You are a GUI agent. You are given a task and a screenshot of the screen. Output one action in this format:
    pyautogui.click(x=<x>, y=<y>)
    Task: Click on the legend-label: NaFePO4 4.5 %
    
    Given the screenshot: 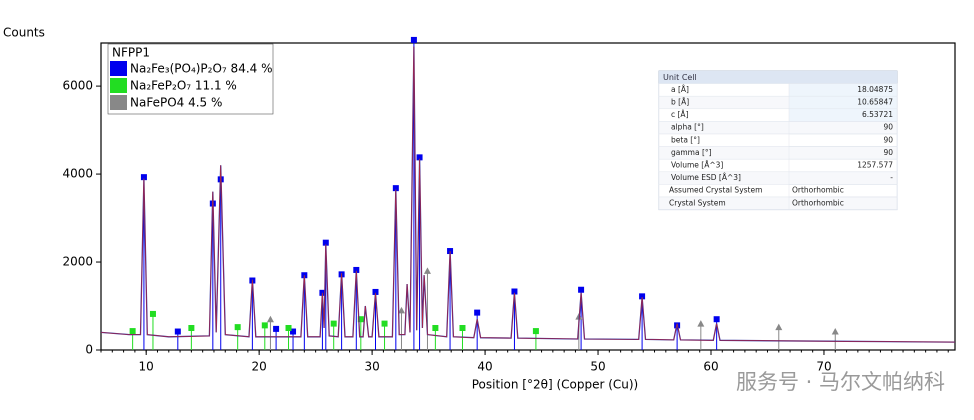 What is the action you would take?
    pyautogui.click(x=176, y=103)
    